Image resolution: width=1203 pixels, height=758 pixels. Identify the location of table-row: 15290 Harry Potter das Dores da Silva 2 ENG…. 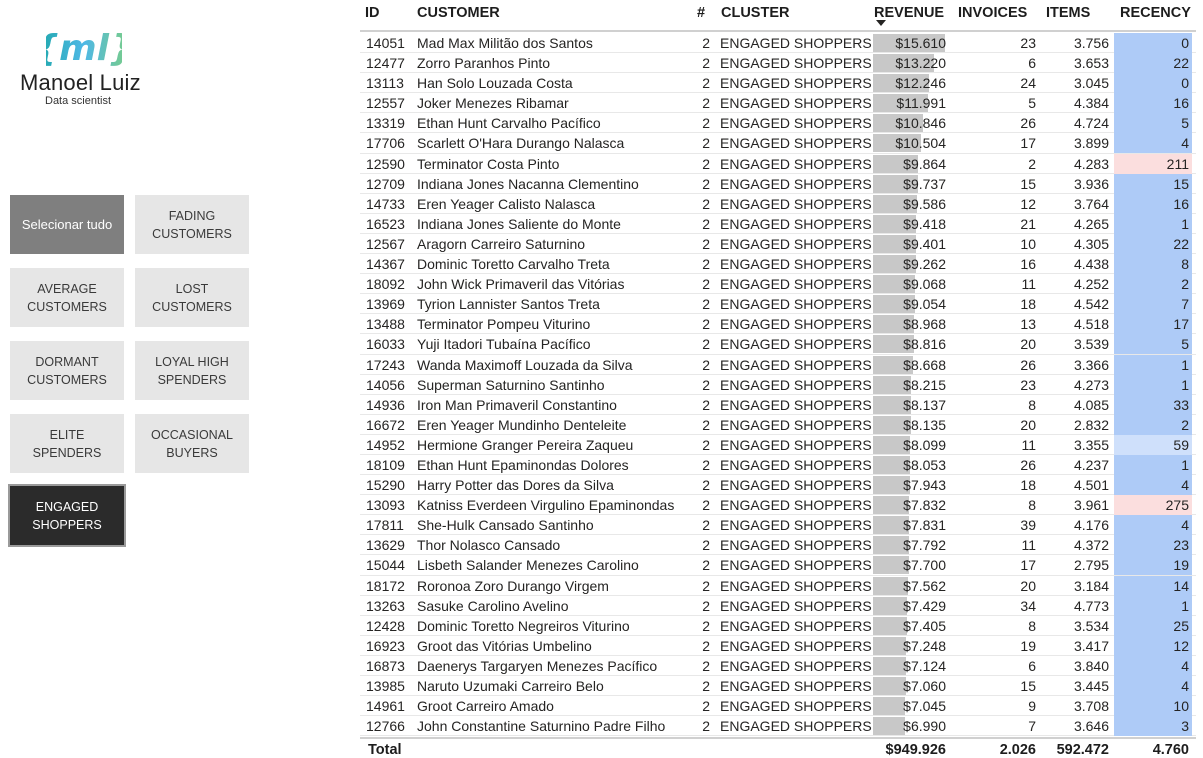
(778, 485).